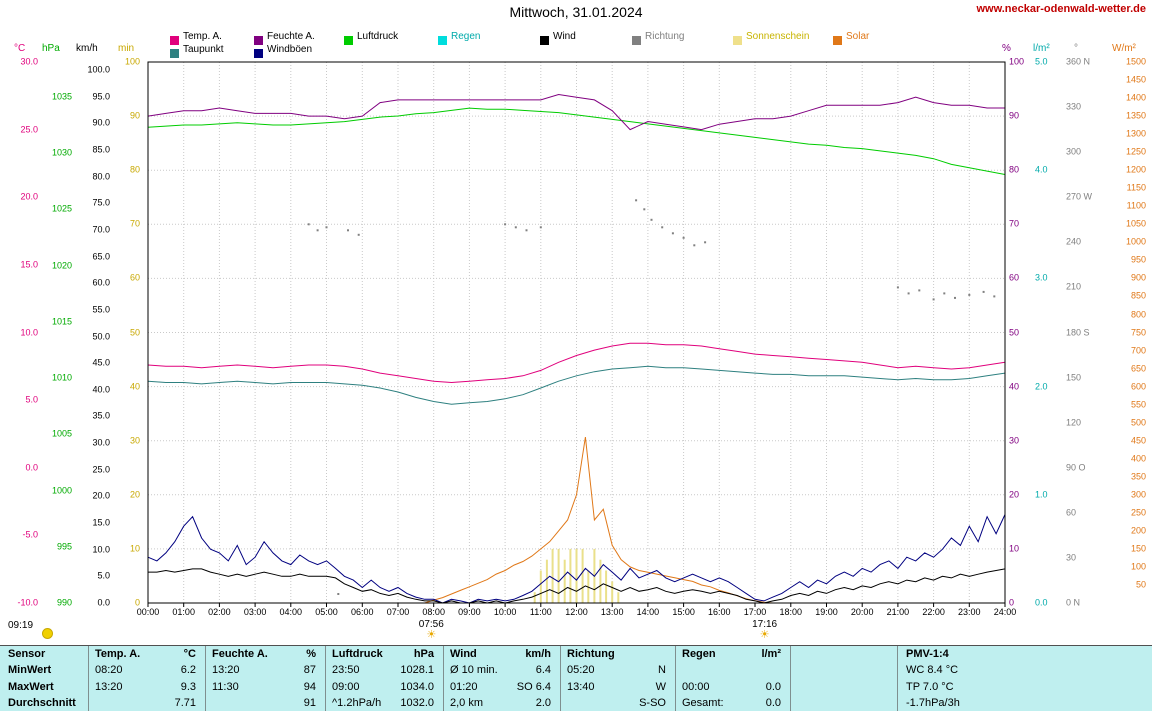  Describe the element at coordinates (469, 612) in the screenshot. I see `x-axis-label: 09:00` at that location.